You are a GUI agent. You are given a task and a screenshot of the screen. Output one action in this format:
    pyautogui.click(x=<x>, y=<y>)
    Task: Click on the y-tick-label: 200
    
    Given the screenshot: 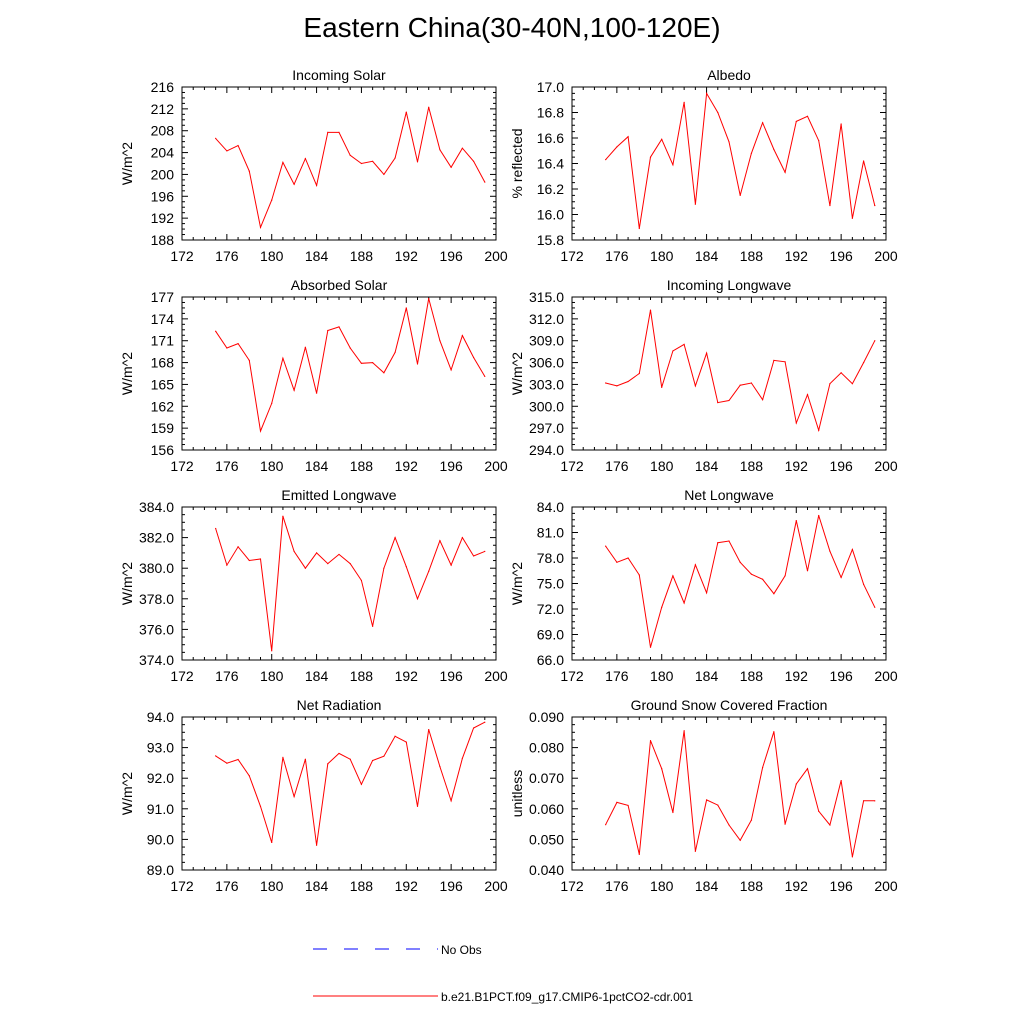 What is the action you would take?
    pyautogui.click(x=163, y=174)
    